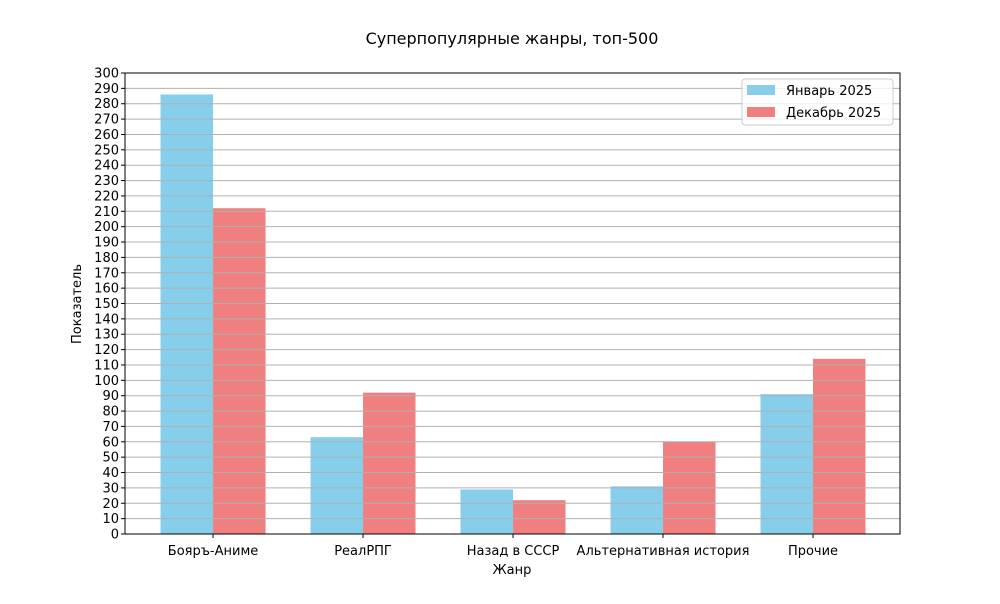 Image resolution: width=1000 pixels, height=604 pixels. I want to click on y-tick-label: 130, so click(106, 335).